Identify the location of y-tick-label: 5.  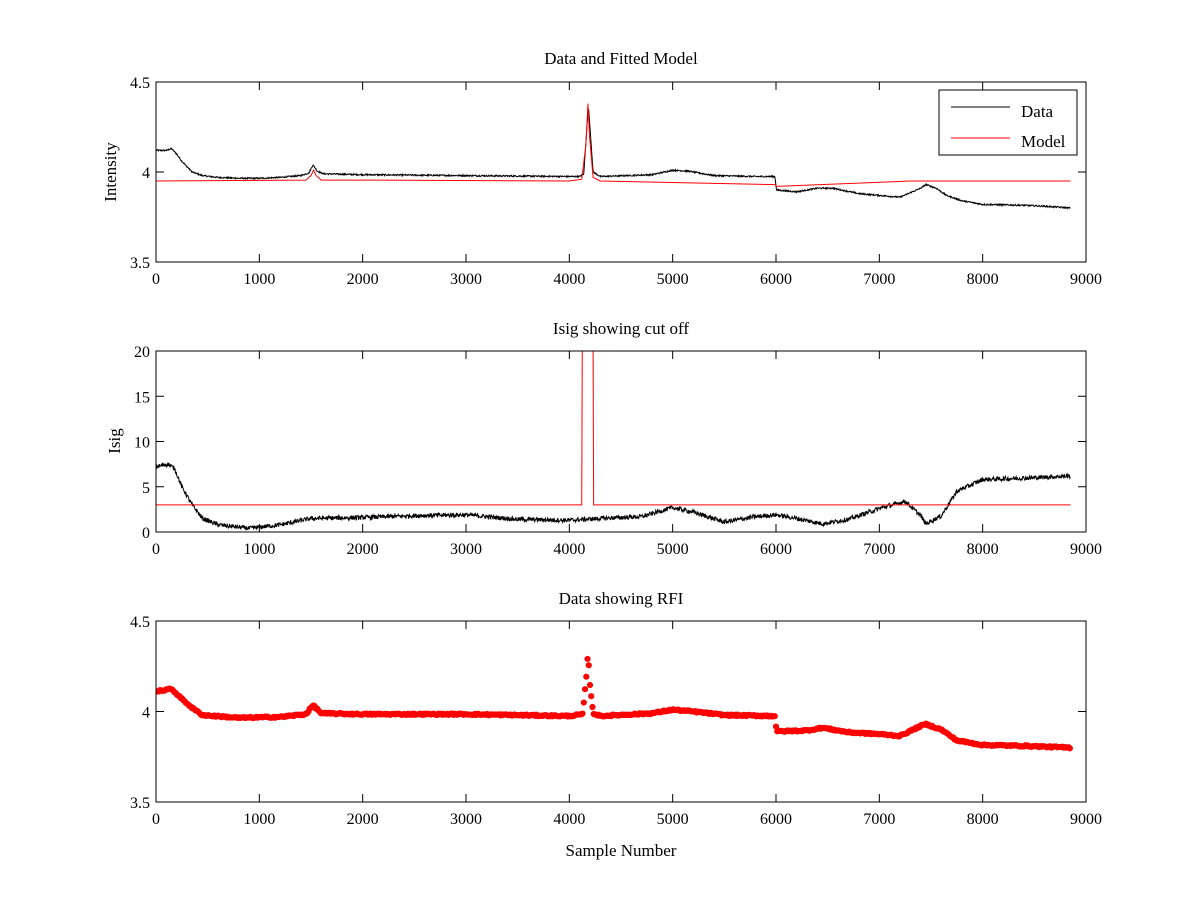
(146, 488).